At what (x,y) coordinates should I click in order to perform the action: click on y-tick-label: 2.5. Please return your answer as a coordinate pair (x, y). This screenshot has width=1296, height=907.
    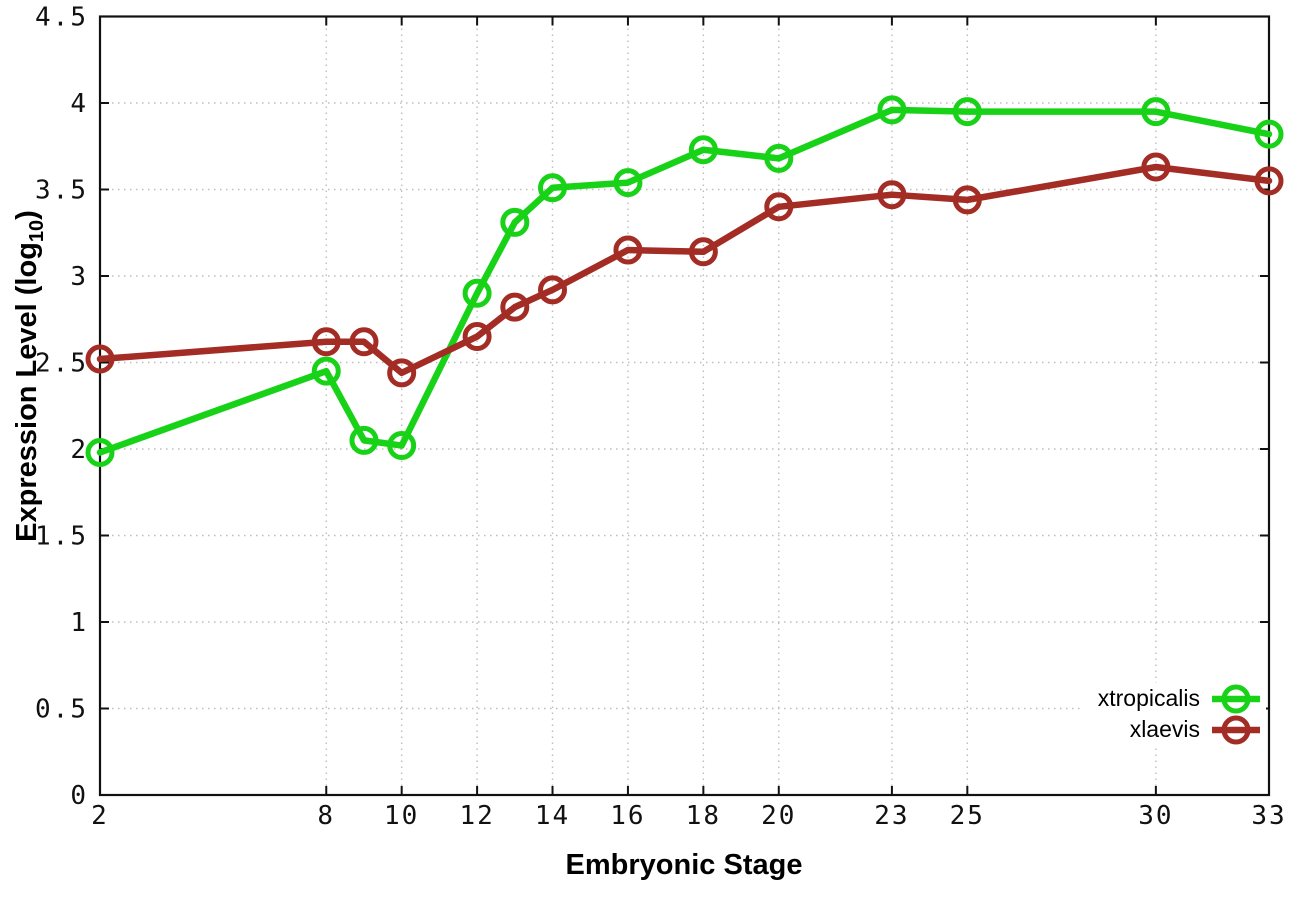
    Looking at the image, I should click on (61, 364).